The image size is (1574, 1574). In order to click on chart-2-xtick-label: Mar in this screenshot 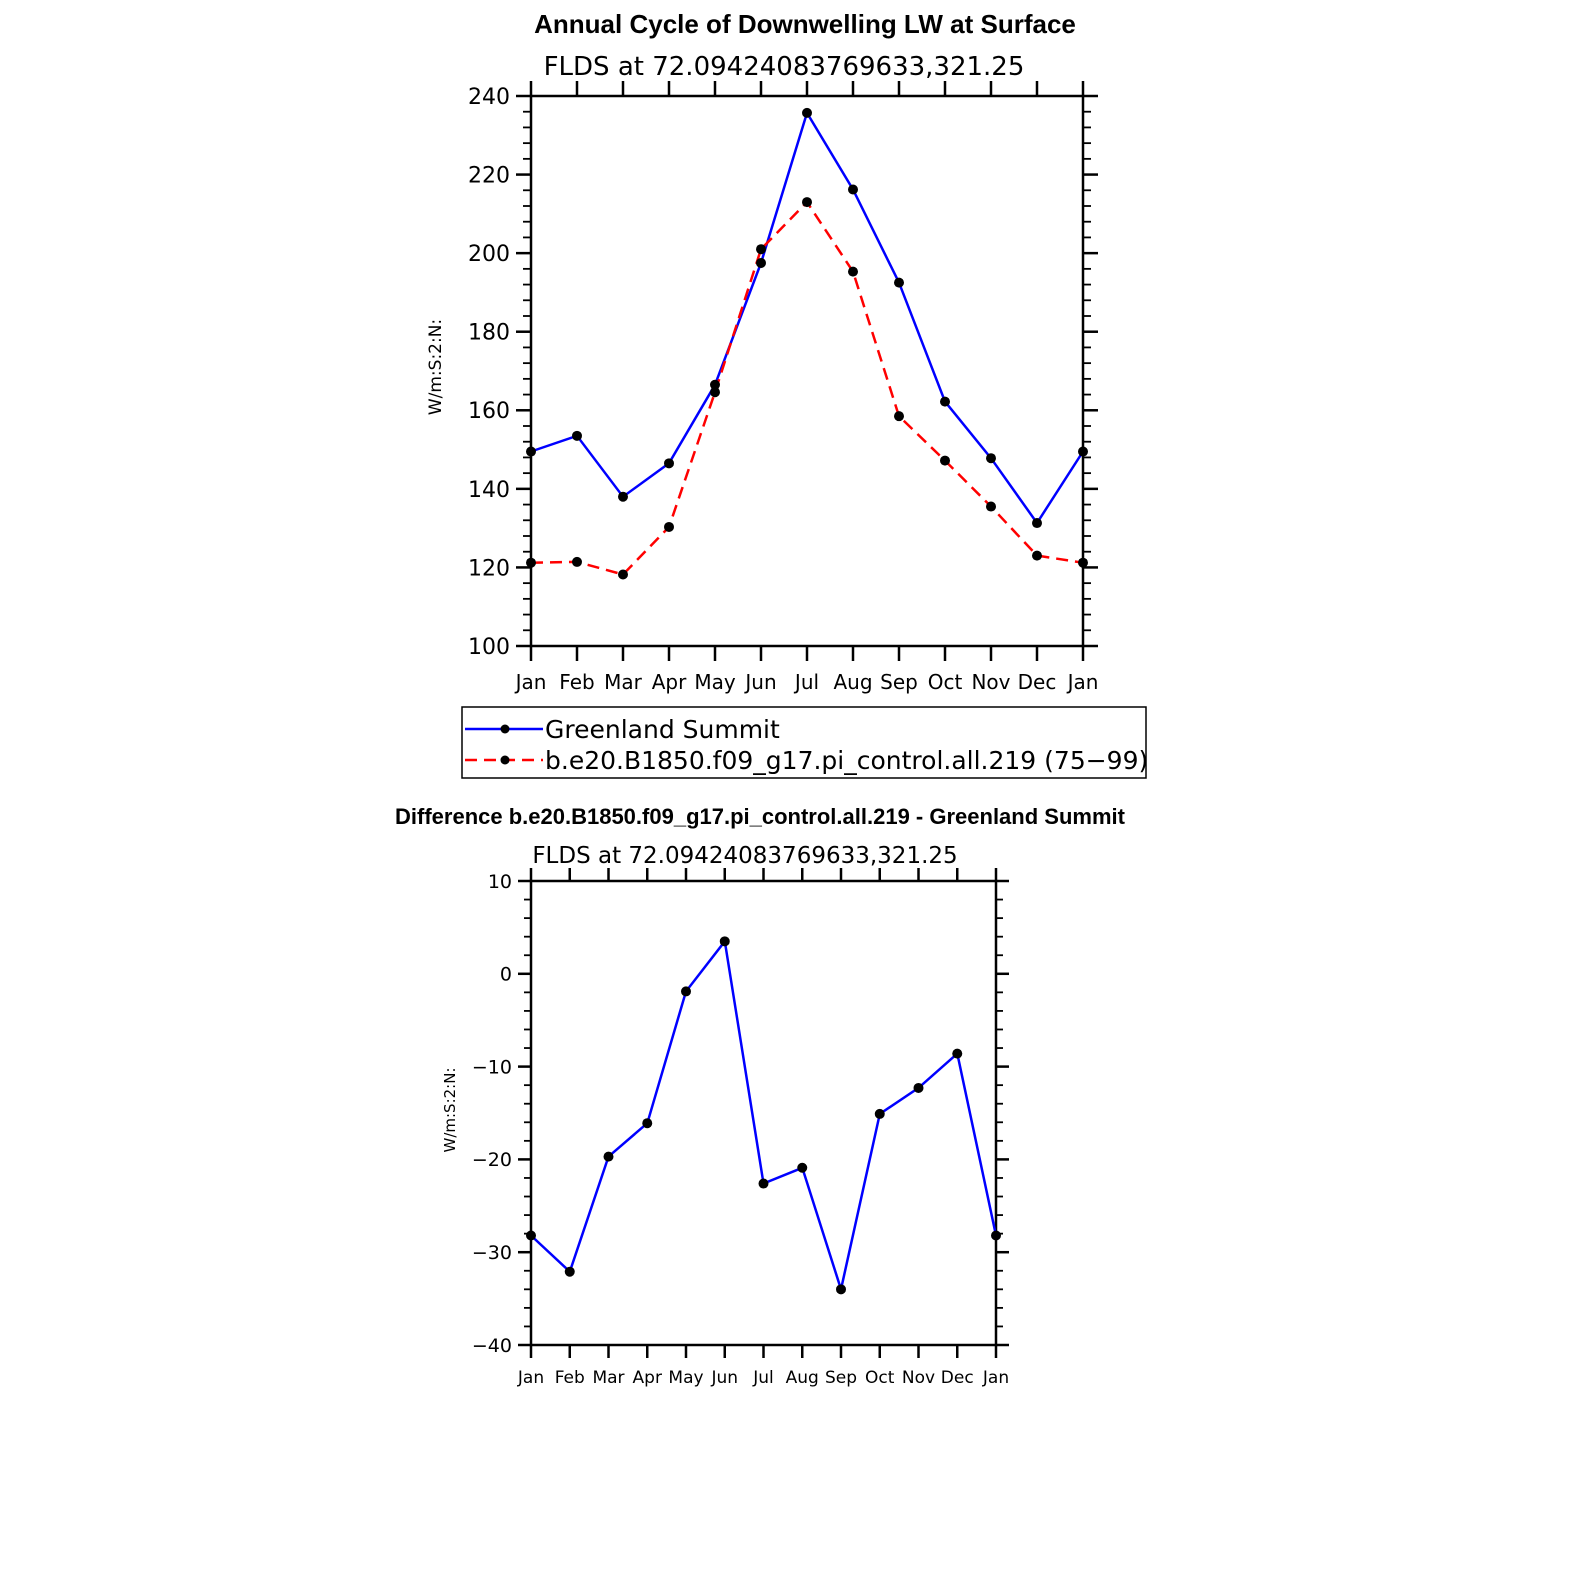, I will do `click(608, 1378)`.